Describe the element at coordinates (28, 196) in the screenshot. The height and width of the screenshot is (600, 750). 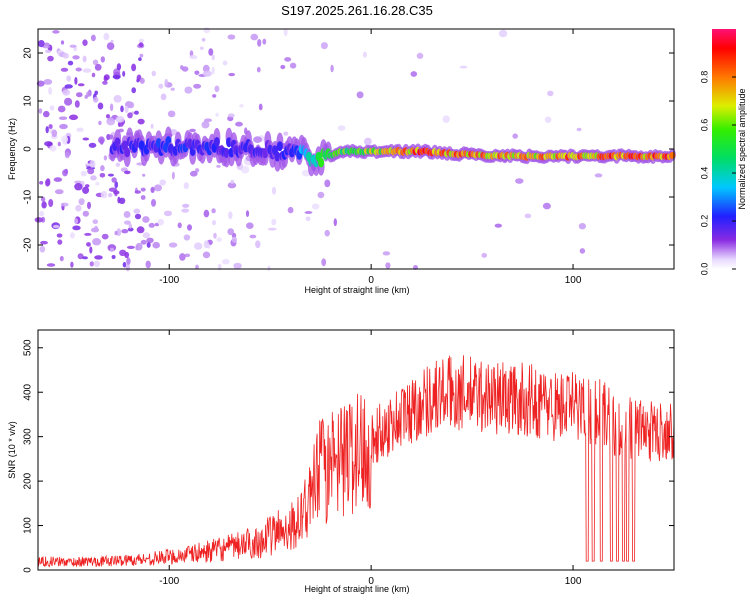
I see `y-tick-label: -10` at that location.